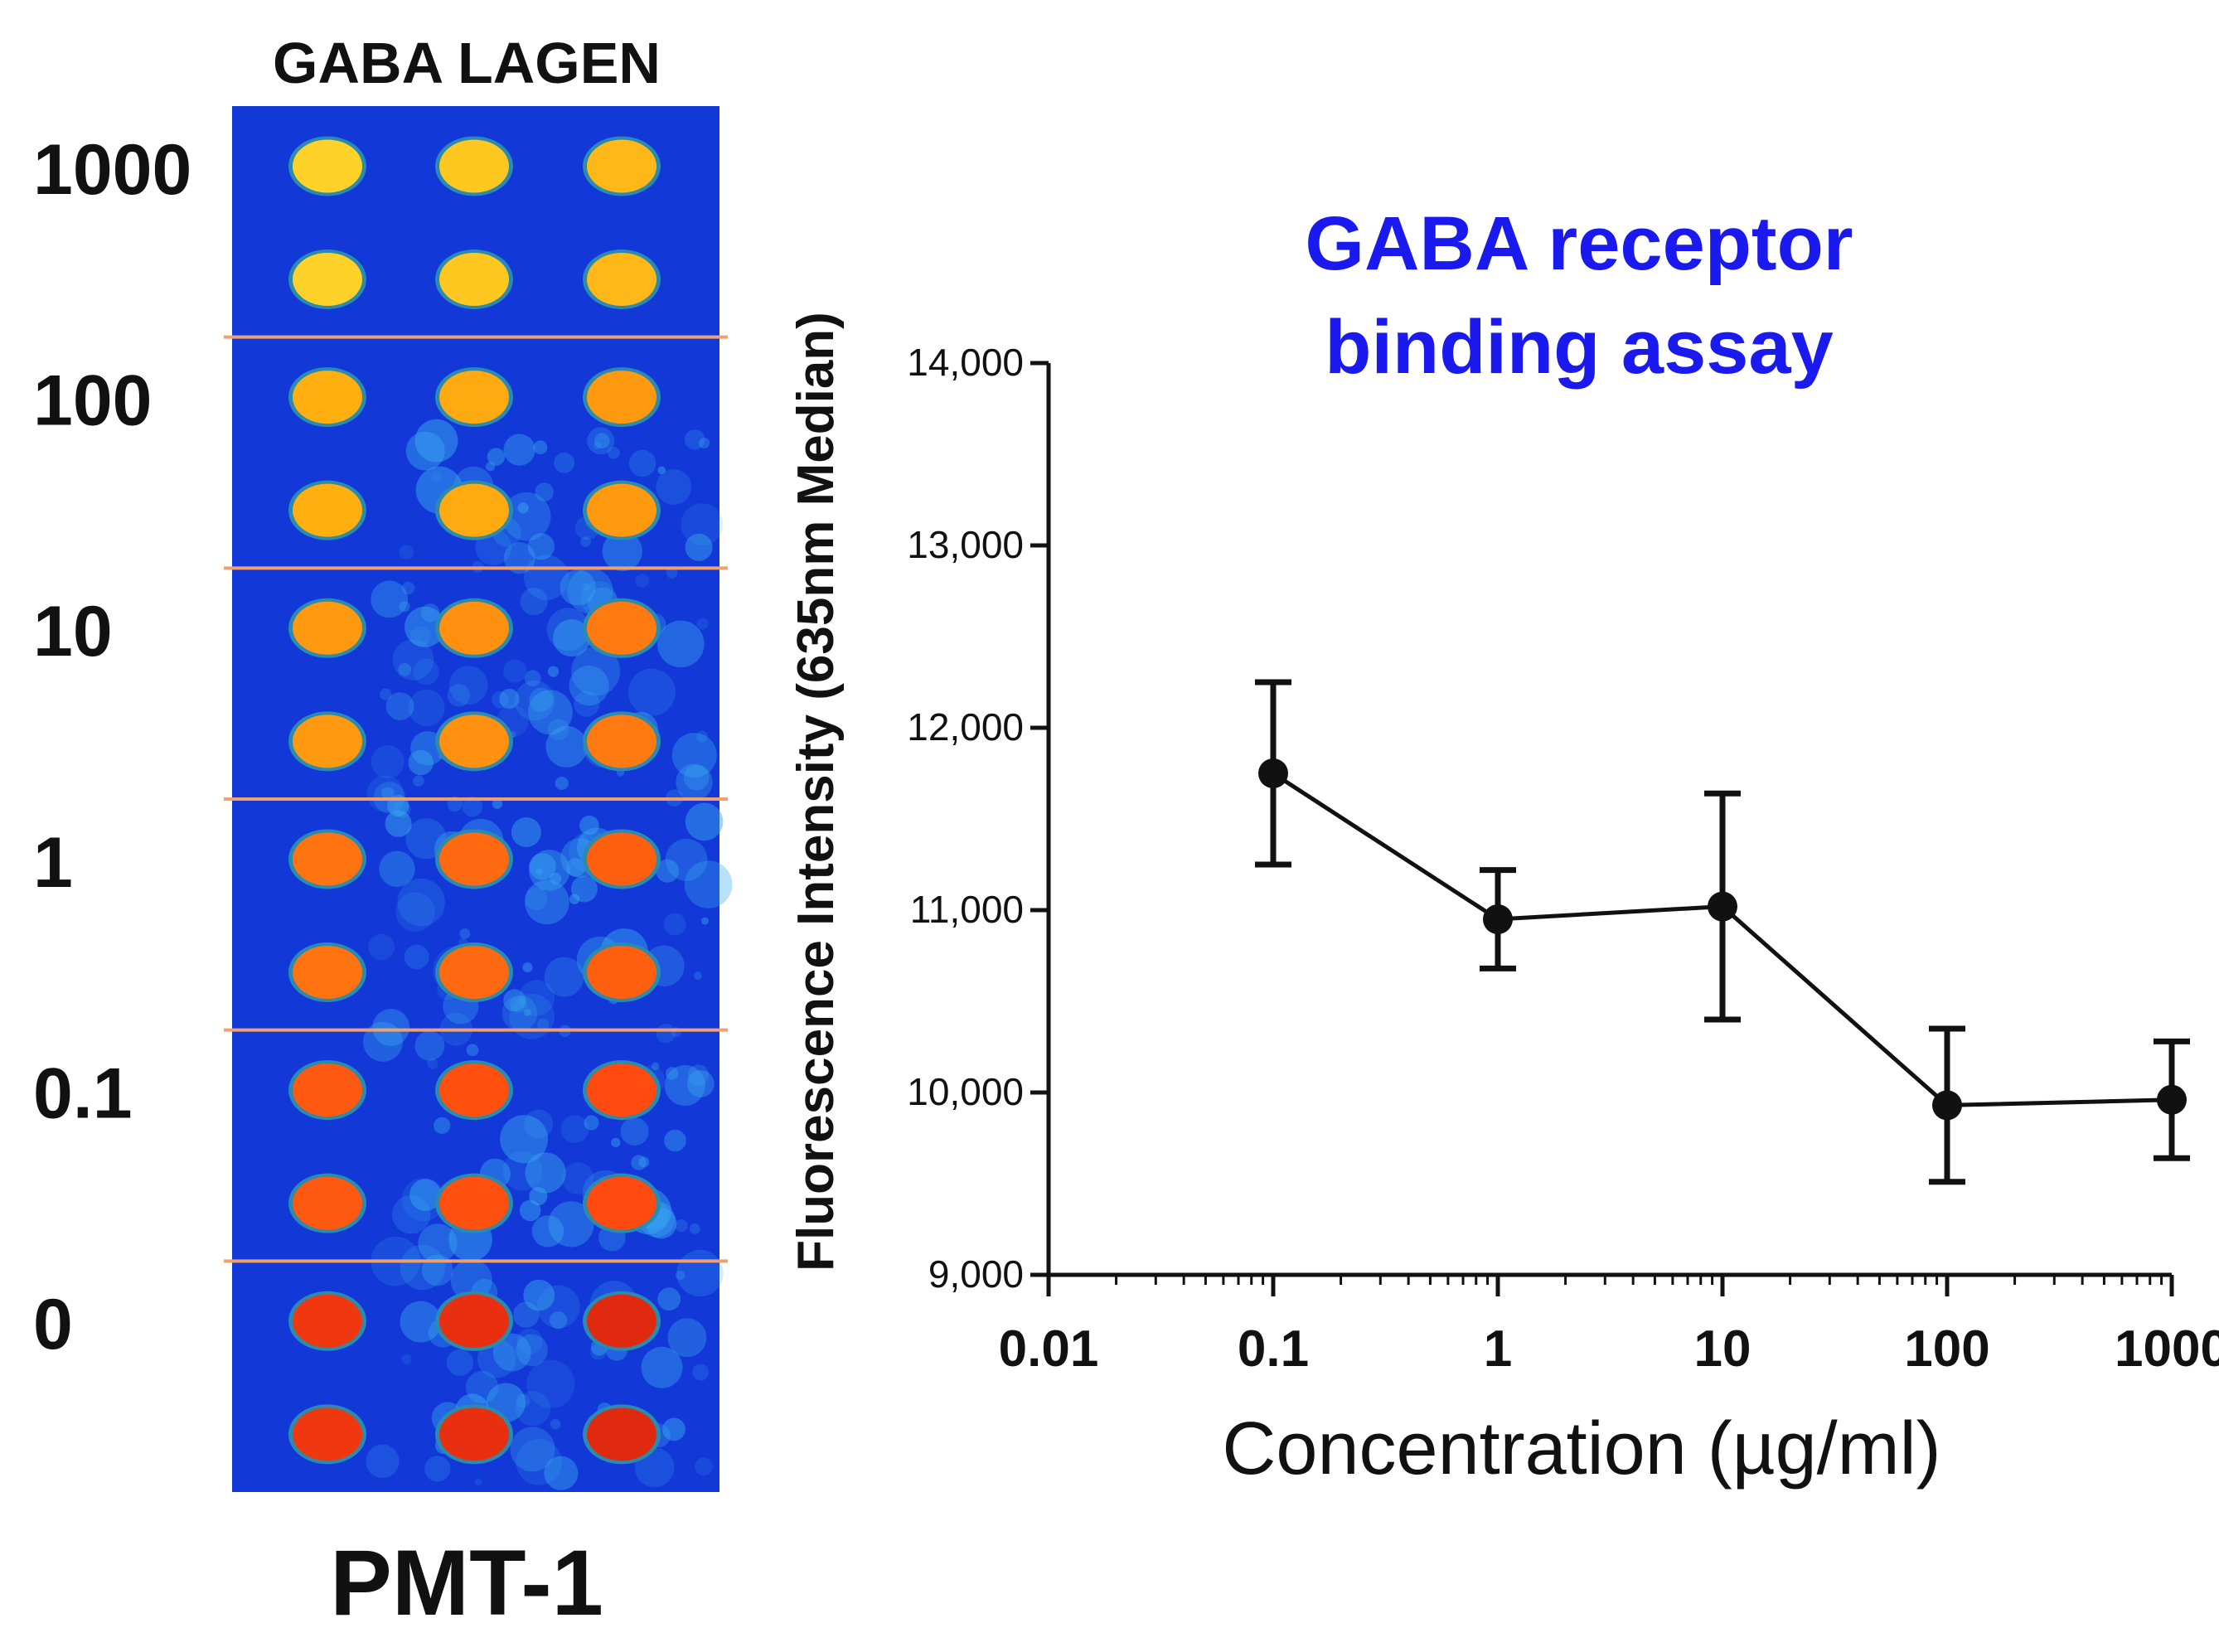  Describe the element at coordinates (112, 747) in the screenshot. I see `row-labels: 1000 100 10 1 0.1 0` at that location.